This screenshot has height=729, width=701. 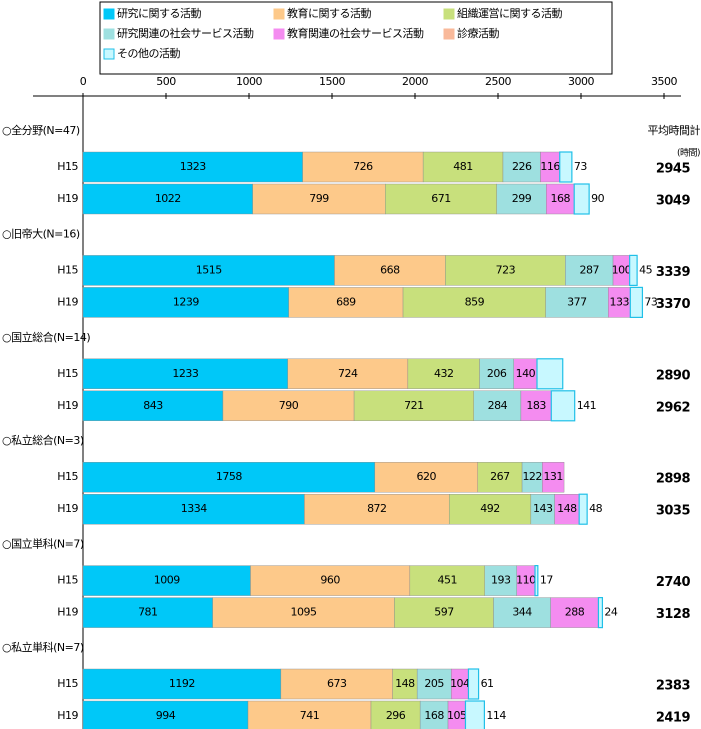 I want to click on data-label: 432, so click(x=444, y=373).